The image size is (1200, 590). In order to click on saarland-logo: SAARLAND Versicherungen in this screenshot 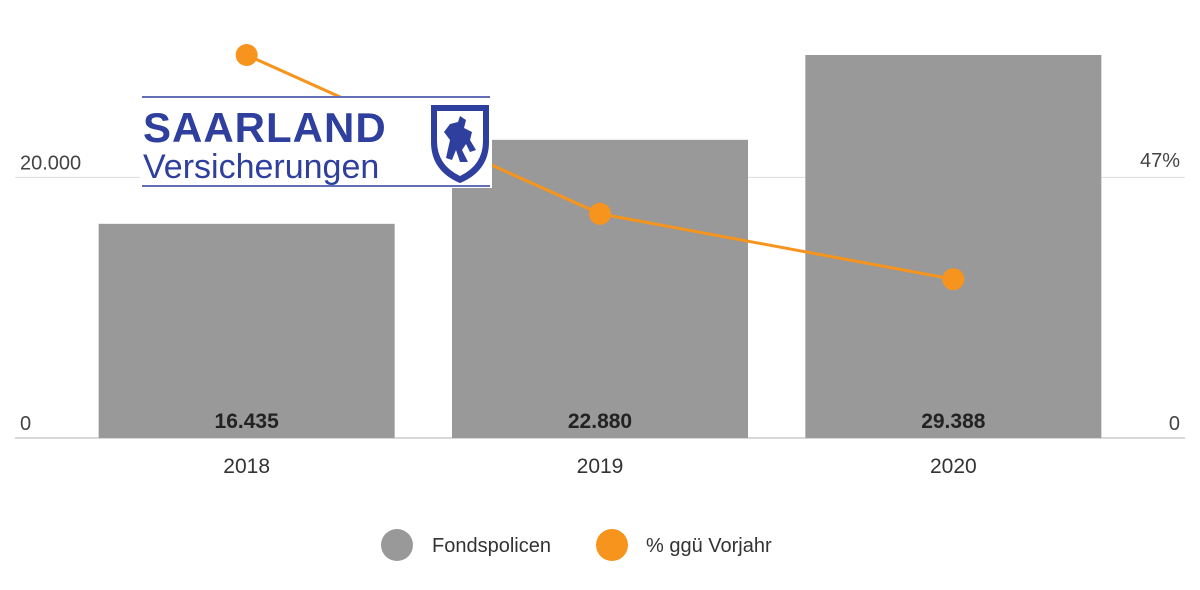, I will do `click(316, 142)`.